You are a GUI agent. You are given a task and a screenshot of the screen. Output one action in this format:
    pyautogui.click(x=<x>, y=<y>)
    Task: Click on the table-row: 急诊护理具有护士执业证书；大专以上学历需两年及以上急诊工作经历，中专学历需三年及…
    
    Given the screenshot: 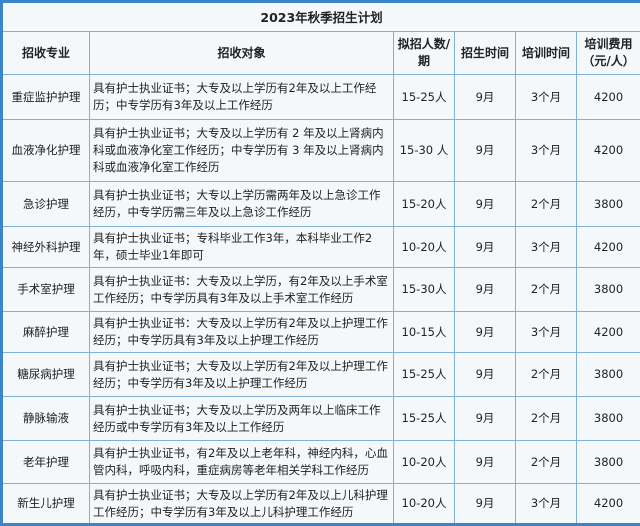 What is the action you would take?
    pyautogui.click(x=321, y=204)
    